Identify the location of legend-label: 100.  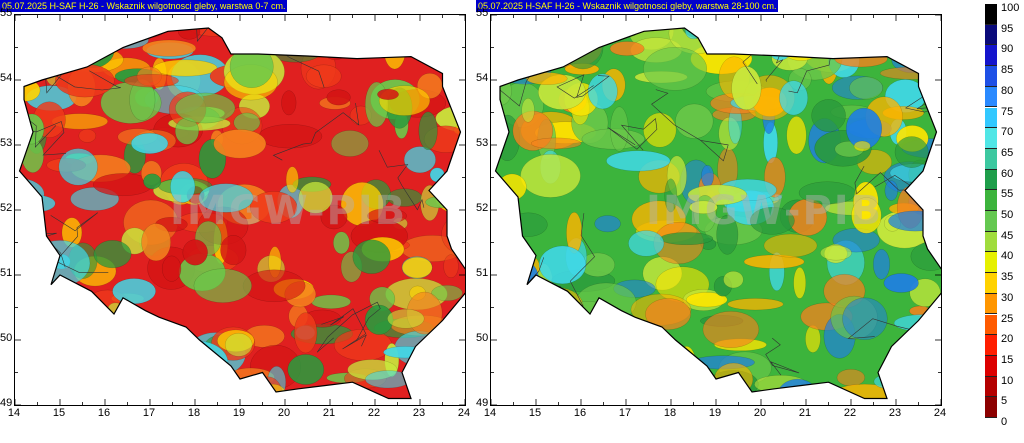
(1010, 8).